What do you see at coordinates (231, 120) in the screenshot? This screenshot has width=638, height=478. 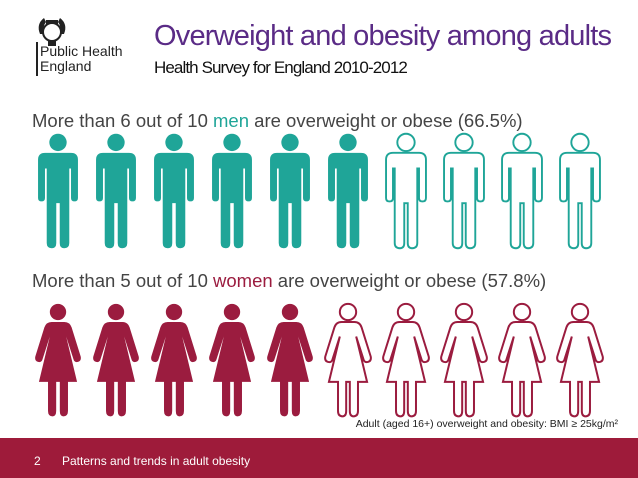 I see `men-highlight: men` at bounding box center [231, 120].